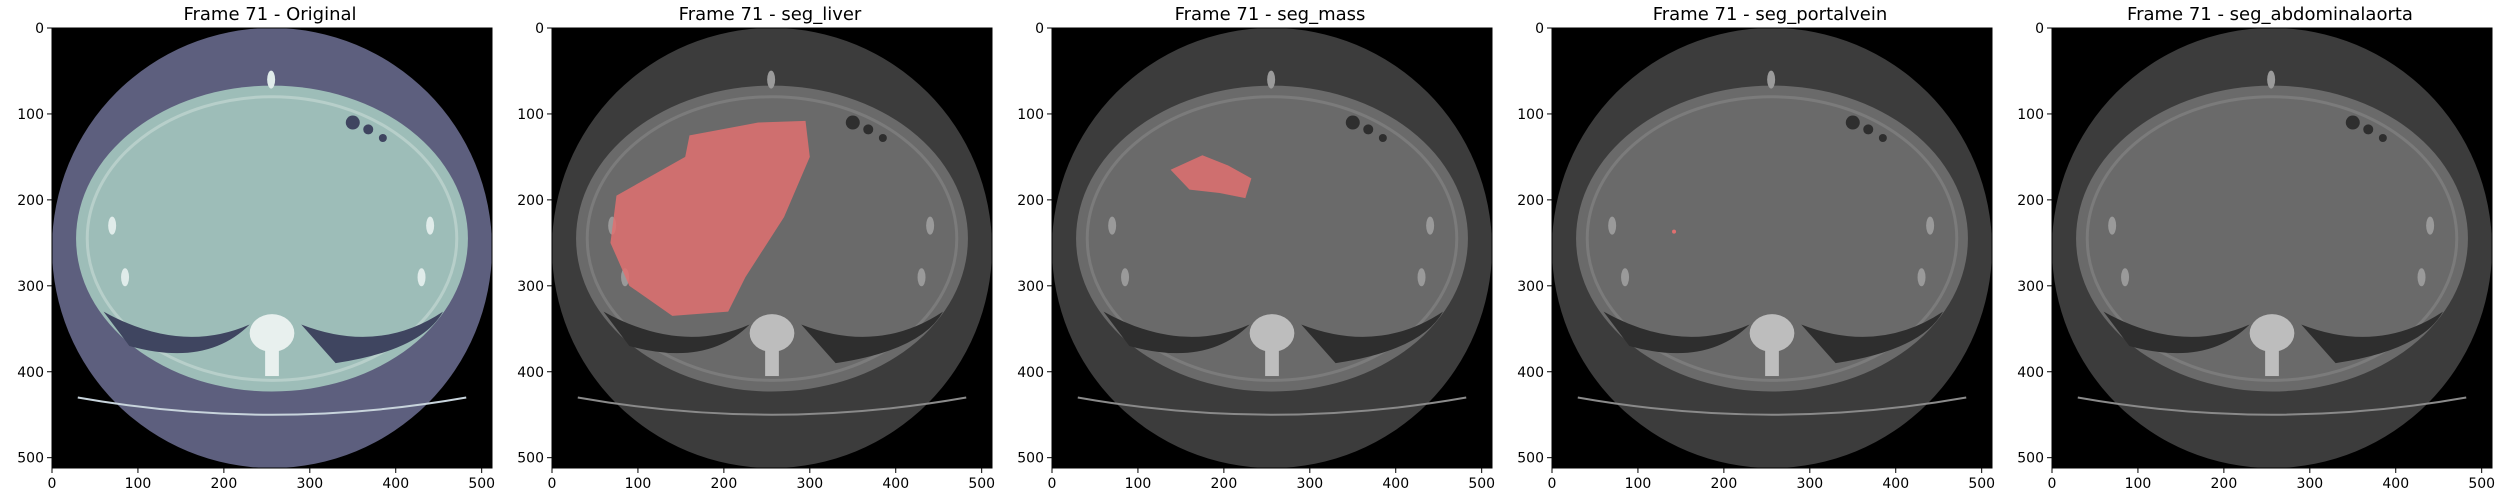  I want to click on mass-segmentation, so click(1211, 177).